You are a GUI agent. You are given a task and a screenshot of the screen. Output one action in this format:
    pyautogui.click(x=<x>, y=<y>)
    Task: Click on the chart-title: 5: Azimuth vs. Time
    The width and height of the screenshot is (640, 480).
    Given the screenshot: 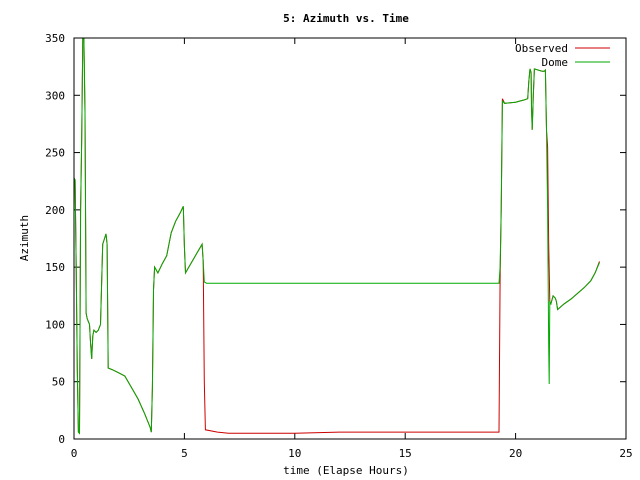 What is the action you would take?
    pyautogui.click(x=346, y=18)
    